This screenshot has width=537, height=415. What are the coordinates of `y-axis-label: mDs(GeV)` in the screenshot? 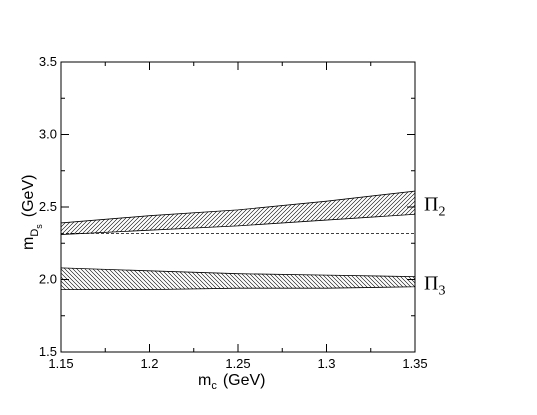 It's located at (32, 212).